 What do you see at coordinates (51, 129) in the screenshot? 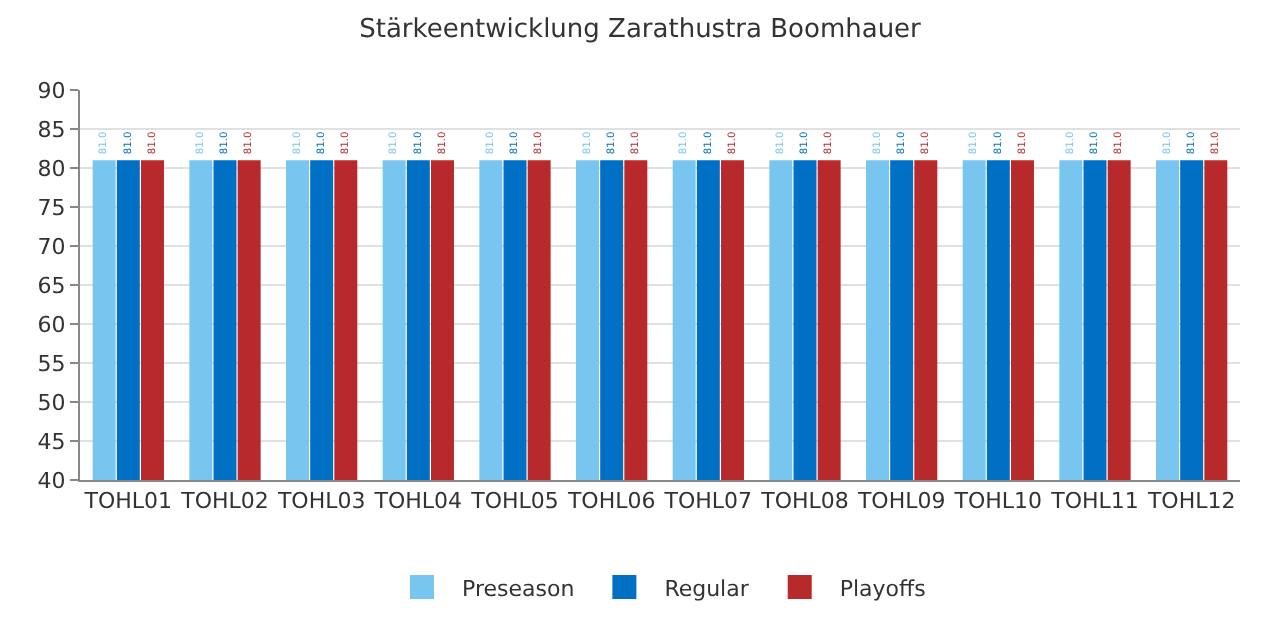
I see `y-tick-label: 85` at bounding box center [51, 129].